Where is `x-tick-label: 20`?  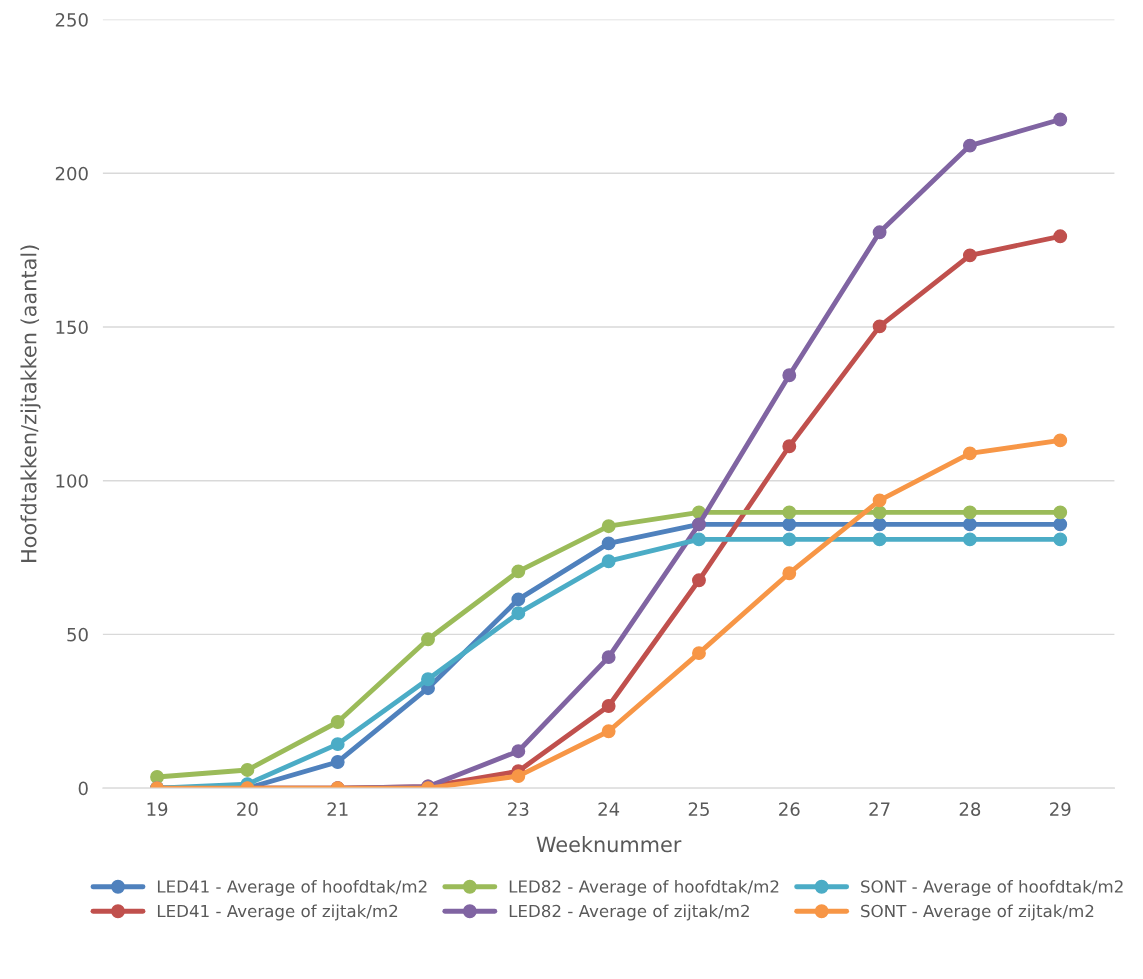
x-tick-label: 20 is located at coordinates (247, 809).